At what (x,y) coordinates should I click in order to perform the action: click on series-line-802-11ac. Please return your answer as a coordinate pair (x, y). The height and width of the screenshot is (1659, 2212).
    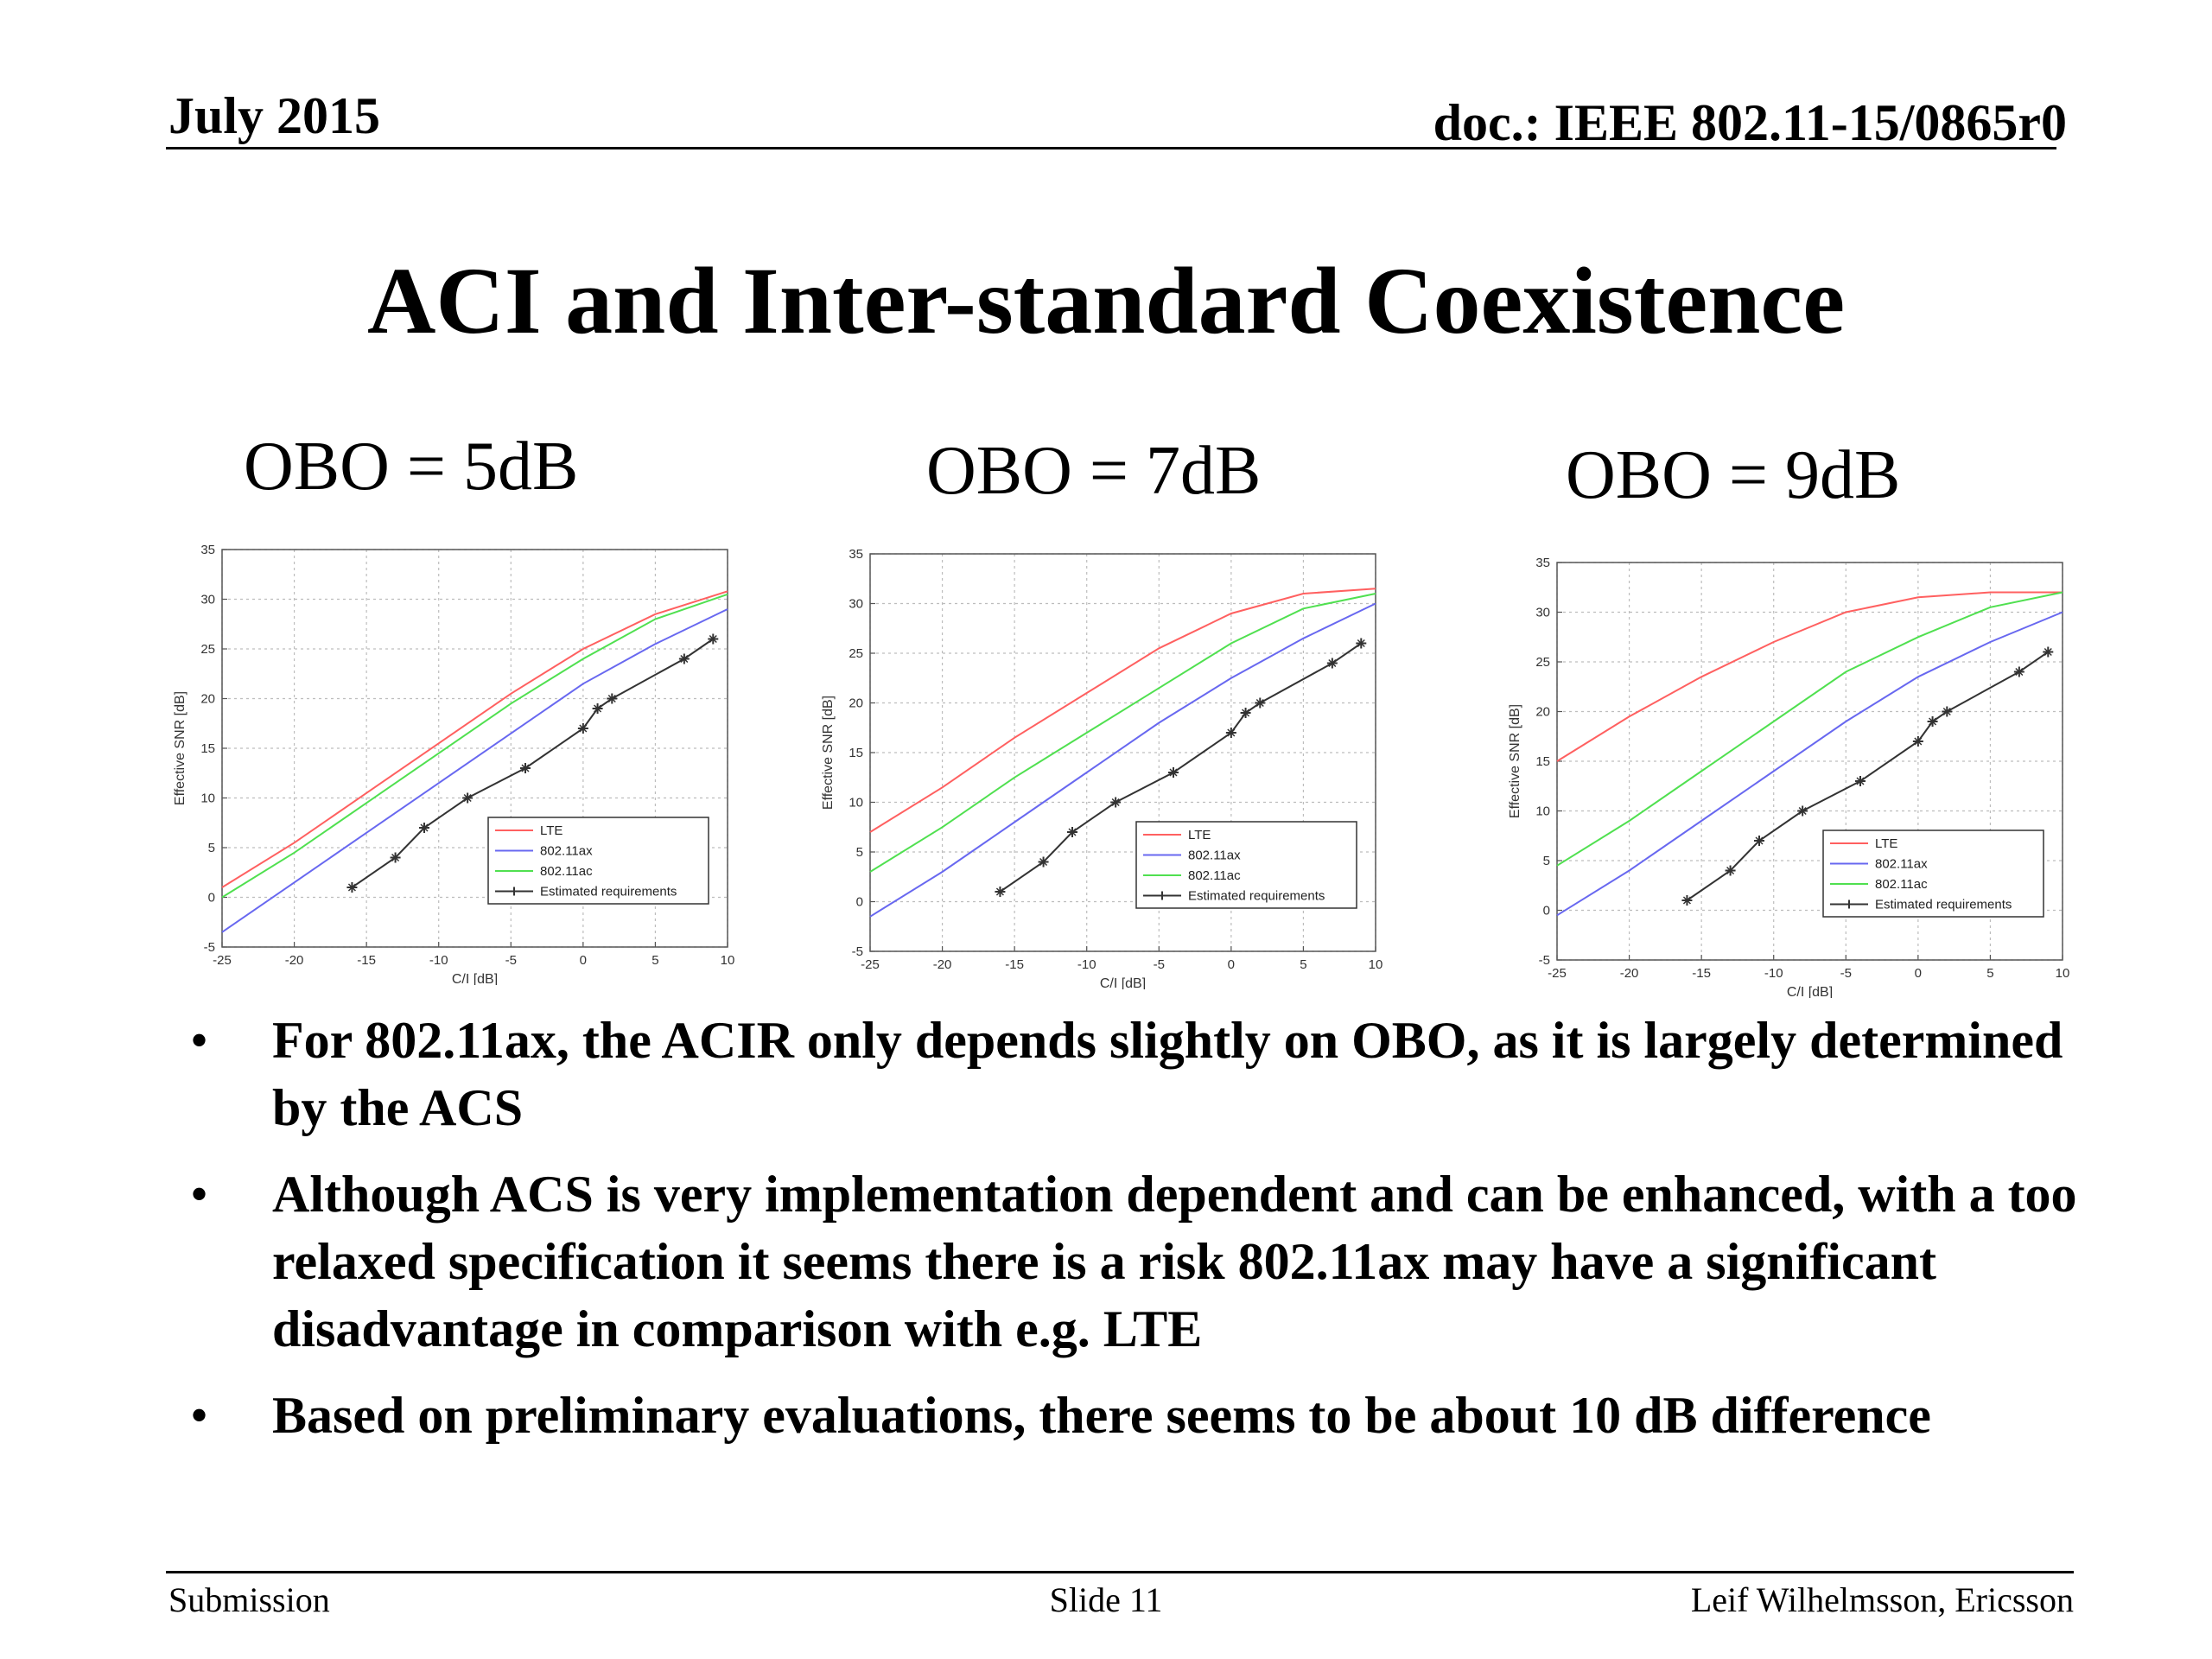
    Looking at the image, I should click on (1809, 729).